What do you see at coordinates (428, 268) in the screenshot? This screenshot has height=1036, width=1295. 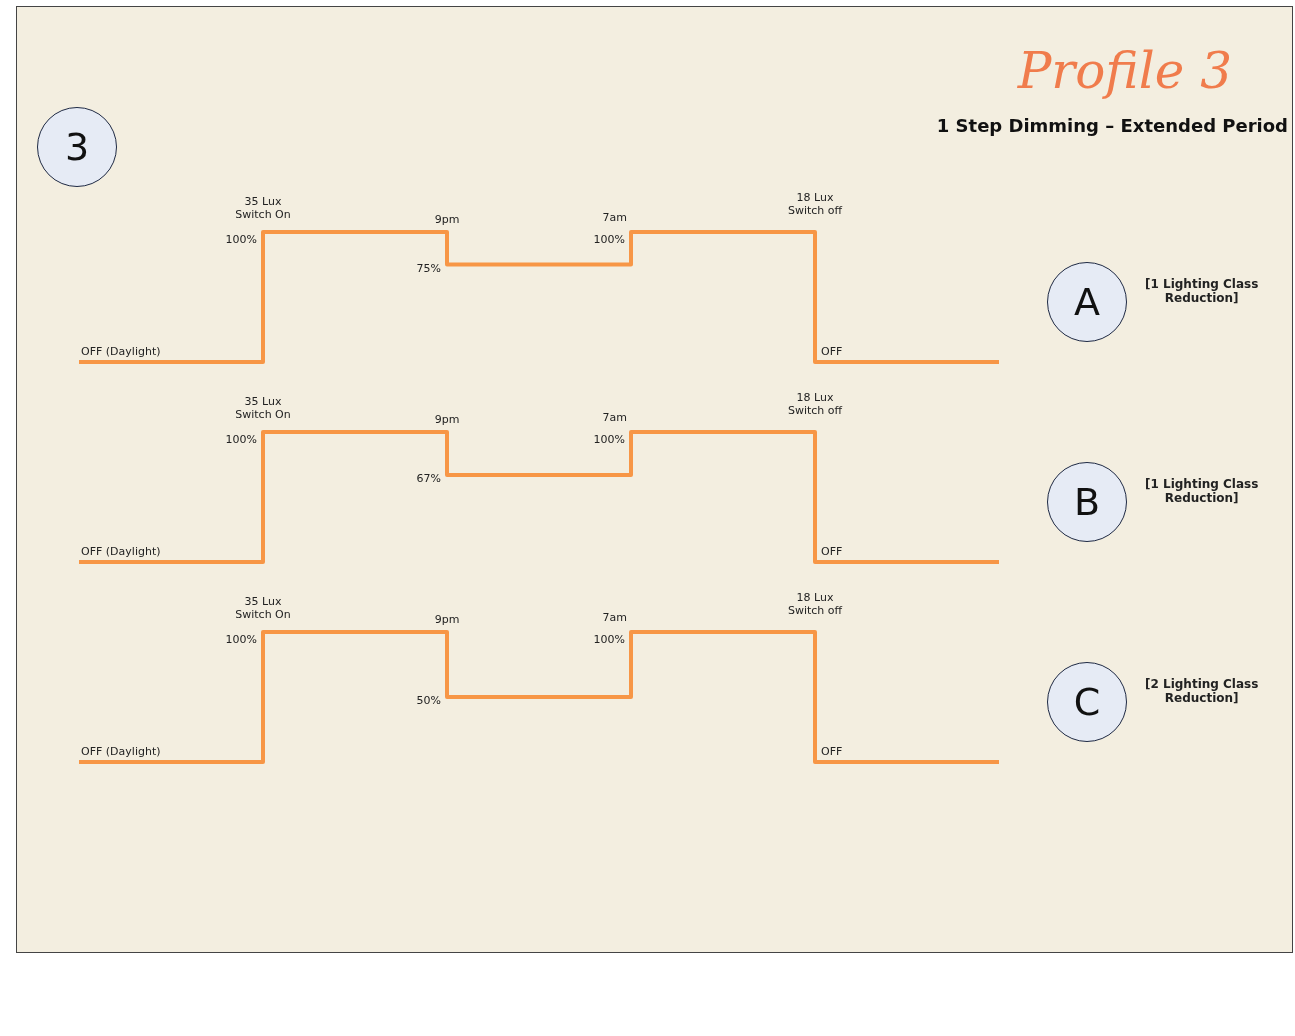 I see `data-label: 75%` at bounding box center [428, 268].